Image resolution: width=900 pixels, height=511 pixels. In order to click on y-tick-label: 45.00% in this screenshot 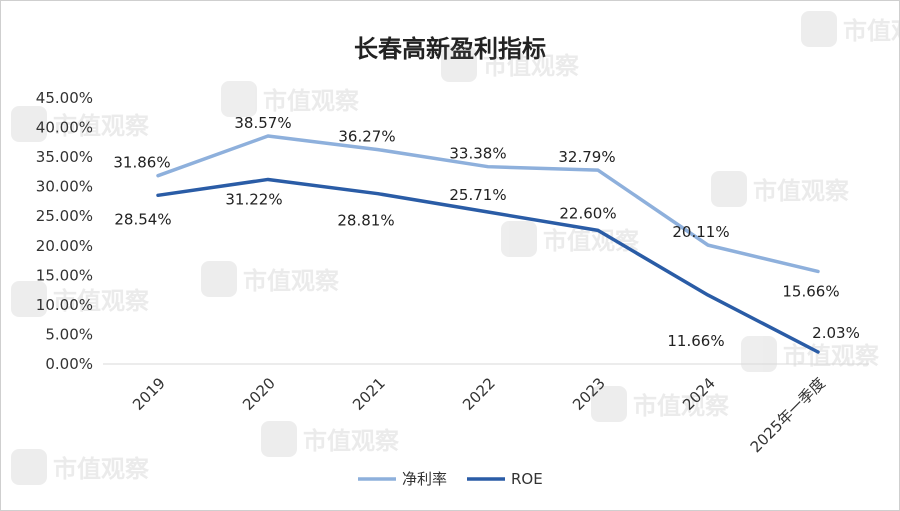, I will do `click(64, 98)`.